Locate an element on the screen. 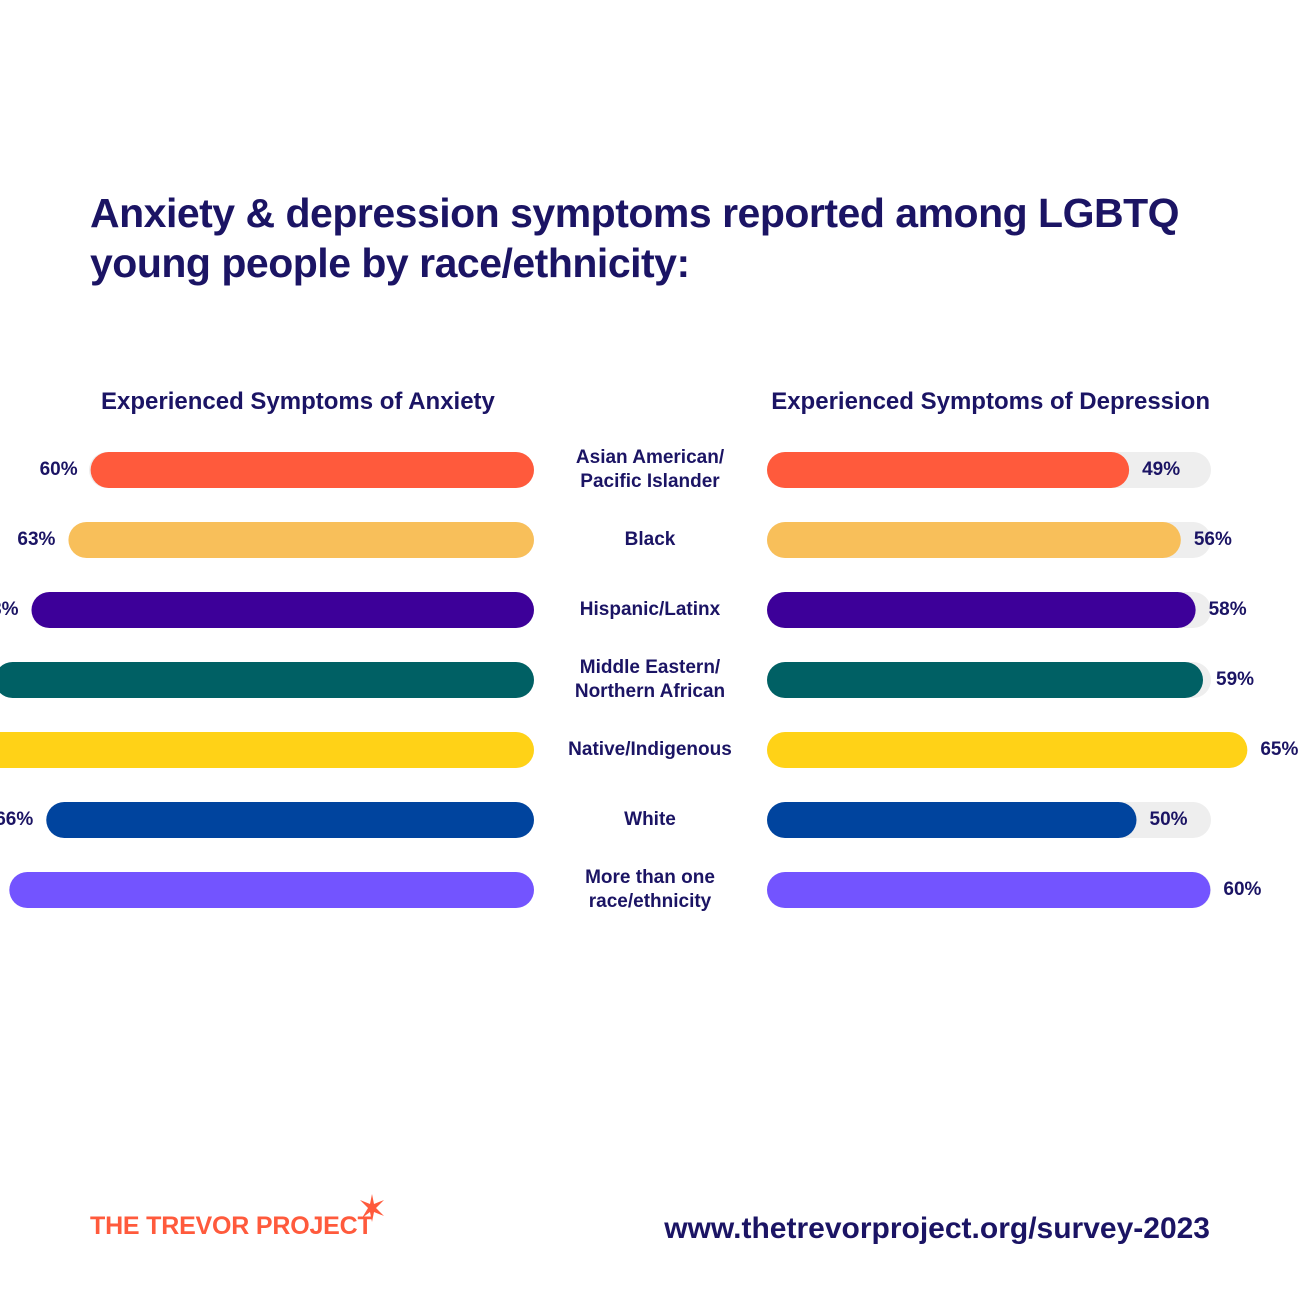  depression-value-label: 65% is located at coordinates (1279, 749).